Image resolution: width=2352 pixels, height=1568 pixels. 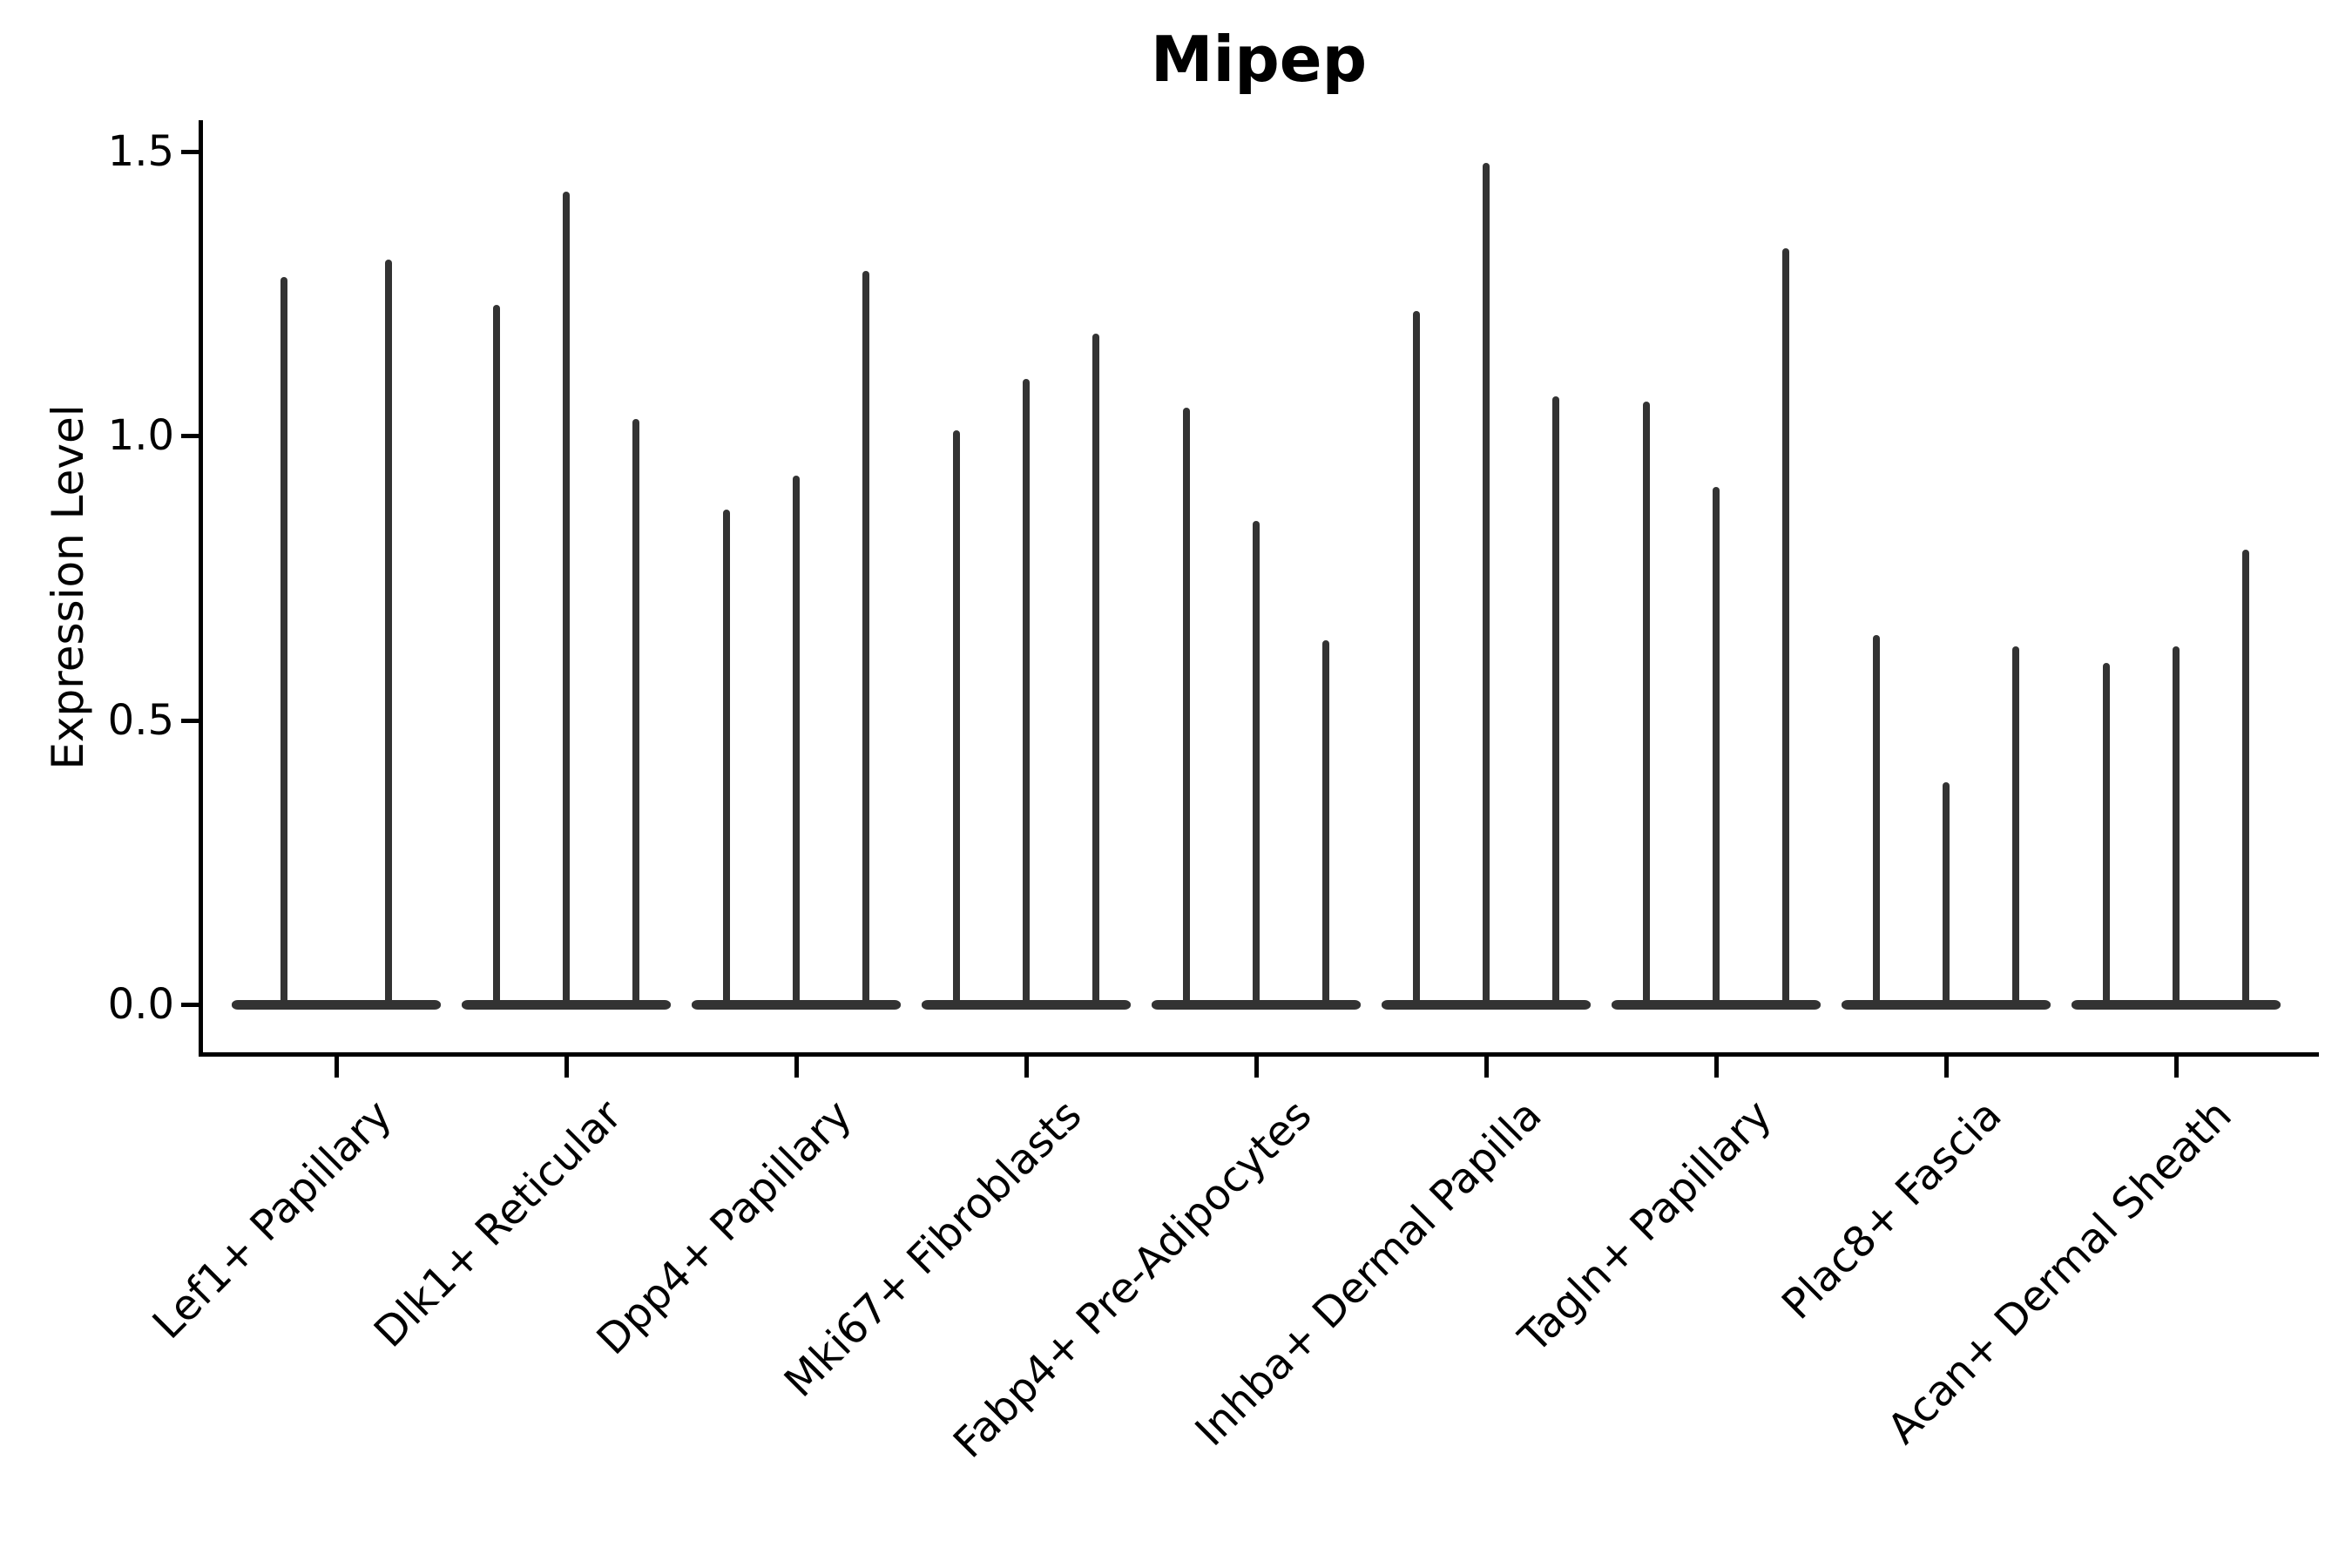 I want to click on x-tick-label: Dpp4+ Papillary, so click(x=724, y=1228).